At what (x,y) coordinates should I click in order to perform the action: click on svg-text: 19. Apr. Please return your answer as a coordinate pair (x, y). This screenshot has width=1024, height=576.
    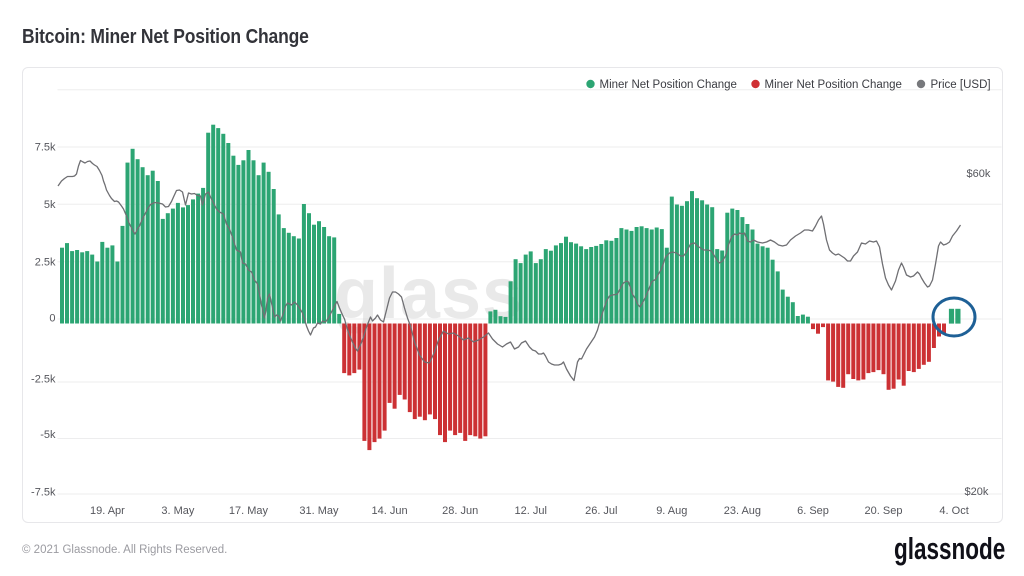
    Looking at the image, I should click on (106, 511).